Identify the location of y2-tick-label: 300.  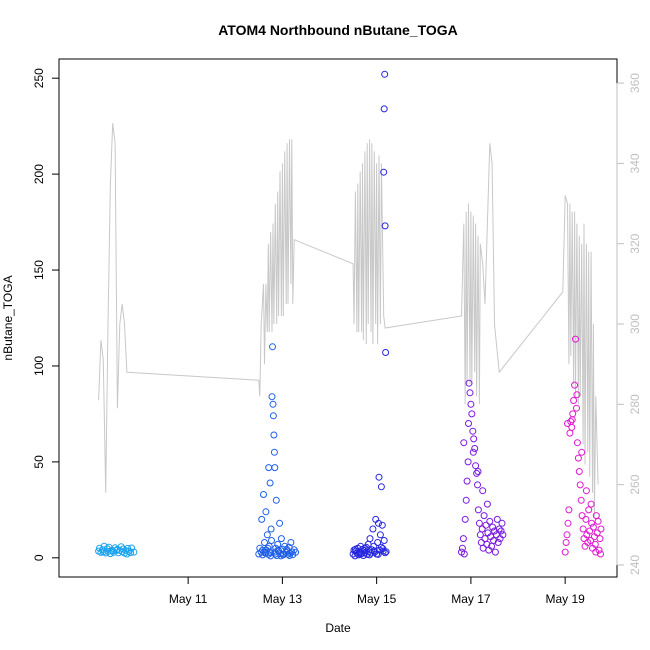
(635, 324).